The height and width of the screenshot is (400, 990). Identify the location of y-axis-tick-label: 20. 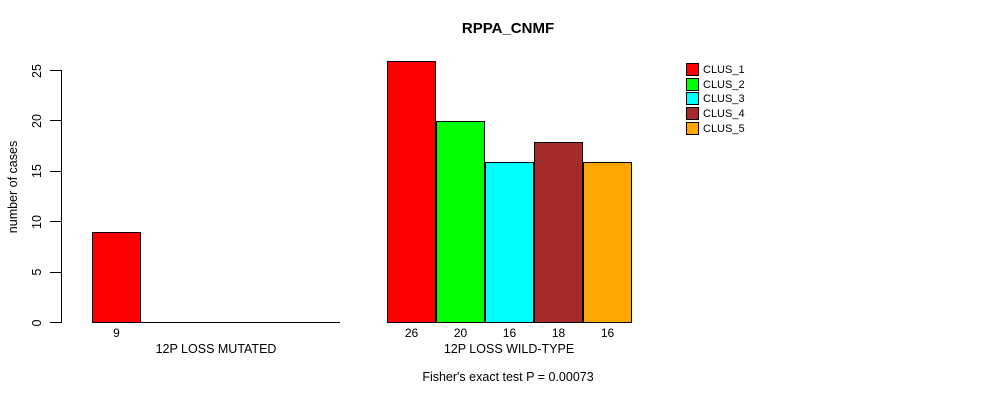
(37, 120).